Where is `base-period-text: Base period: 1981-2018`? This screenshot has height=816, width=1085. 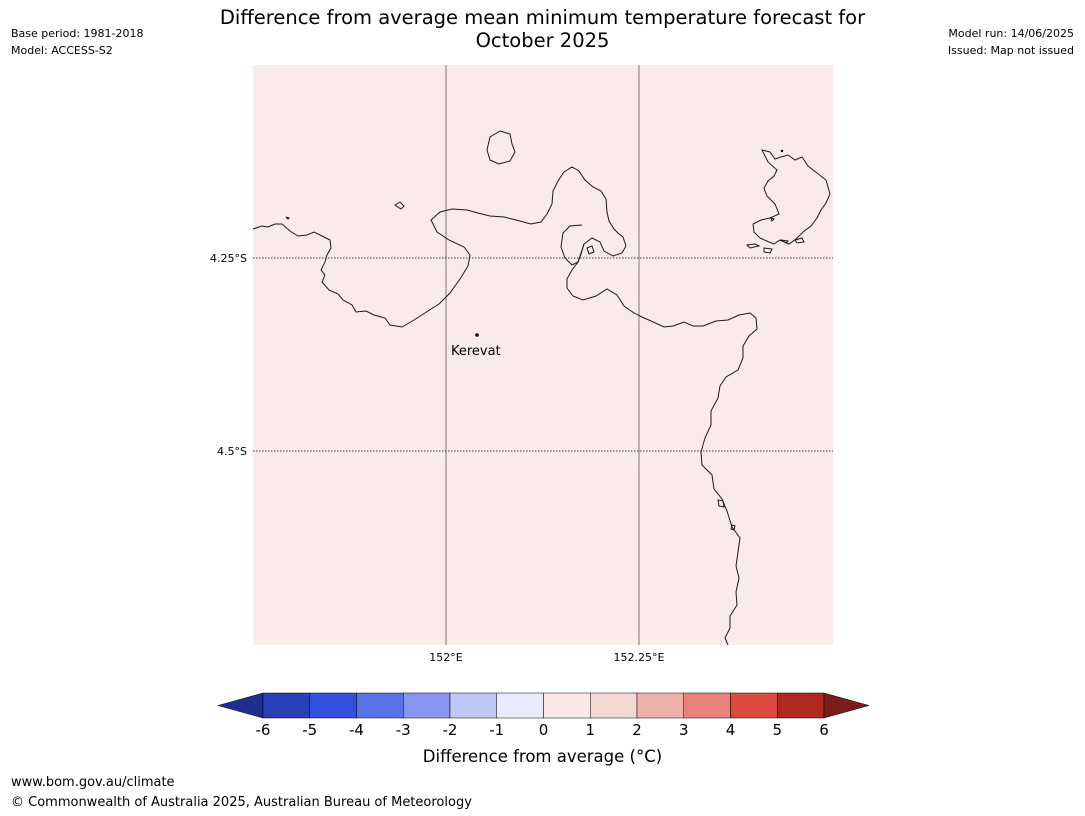
base-period-text: Base period: 1981-2018 is located at coordinates (77, 33).